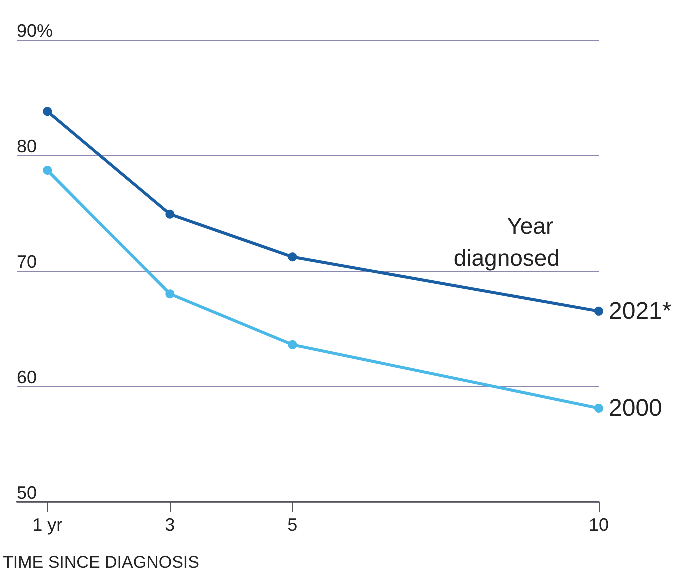 Image resolution: width=689 pixels, height=586 pixels. Describe the element at coordinates (27, 493) in the screenshot. I see `y-tick-label: 50` at that location.